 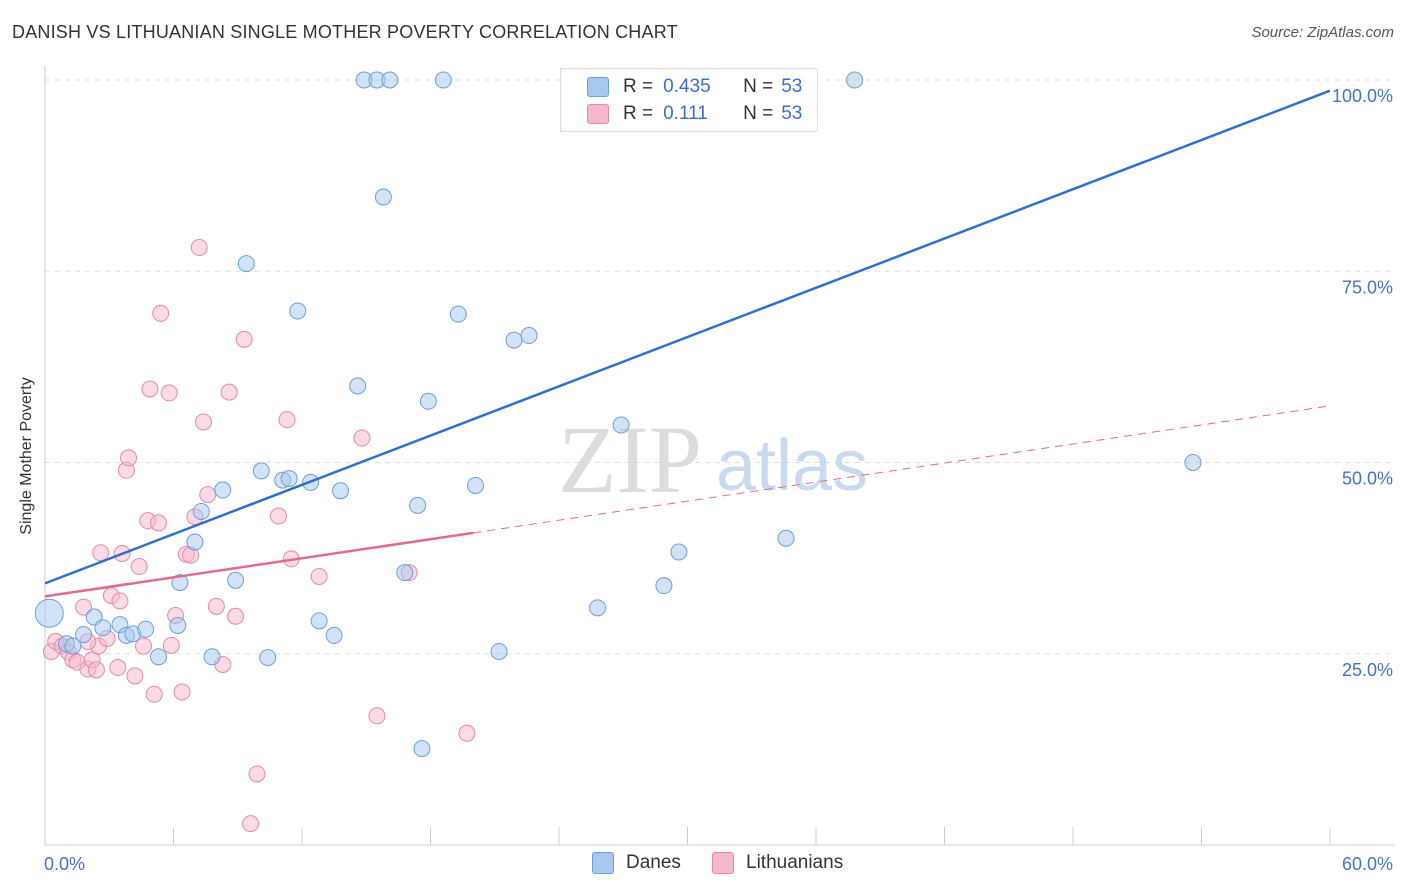 I want to click on danes-legend-swatch, so click(x=603, y=863).